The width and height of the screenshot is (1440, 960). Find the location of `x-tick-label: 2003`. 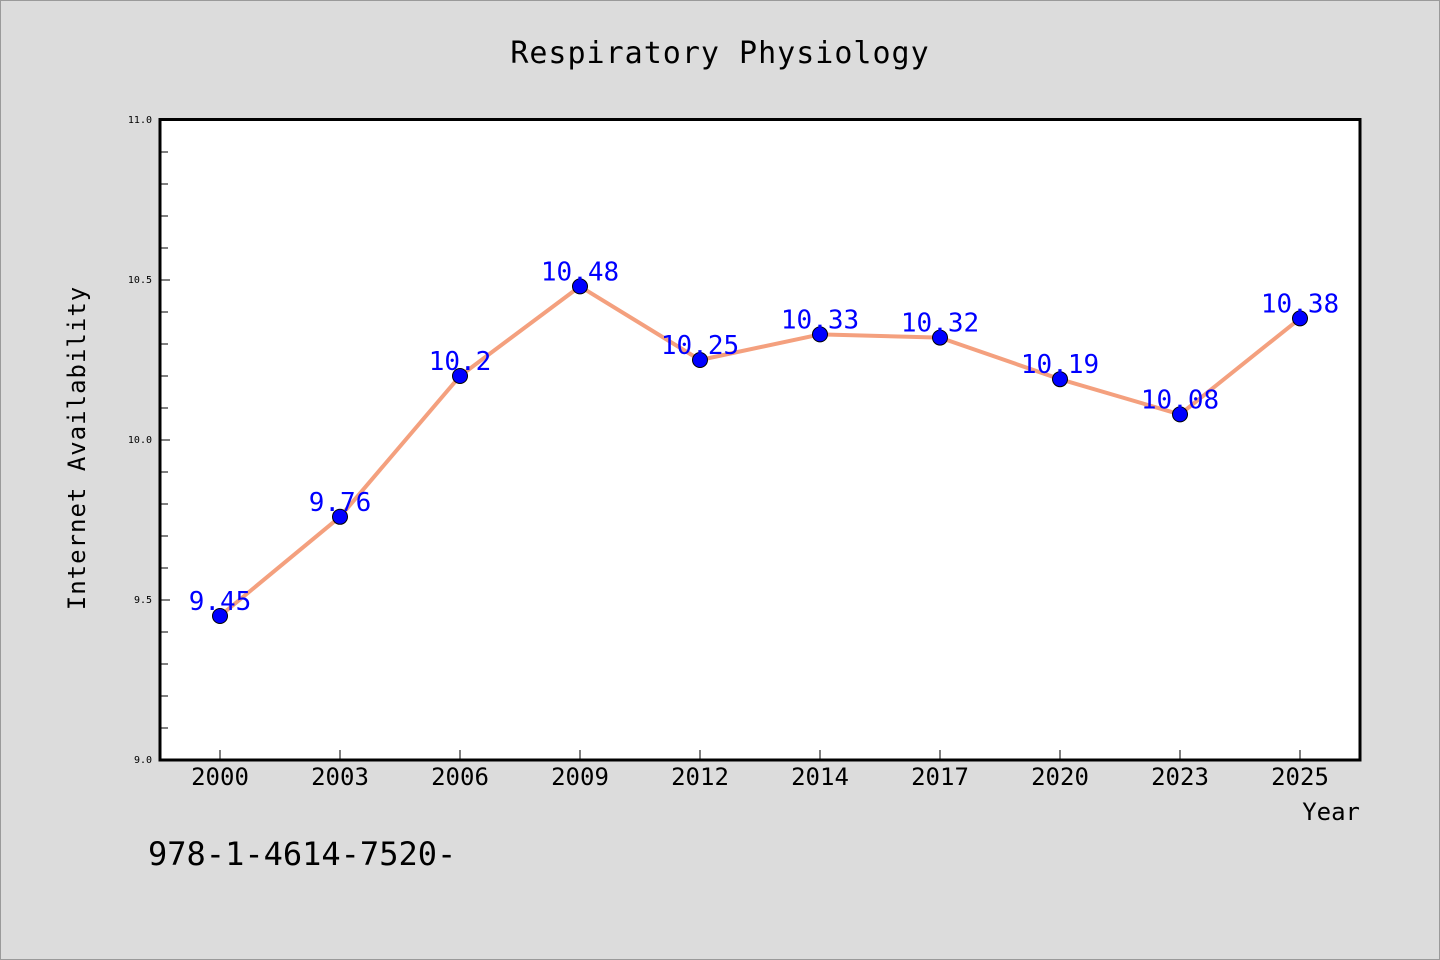

x-tick-label: 2003 is located at coordinates (340, 777).